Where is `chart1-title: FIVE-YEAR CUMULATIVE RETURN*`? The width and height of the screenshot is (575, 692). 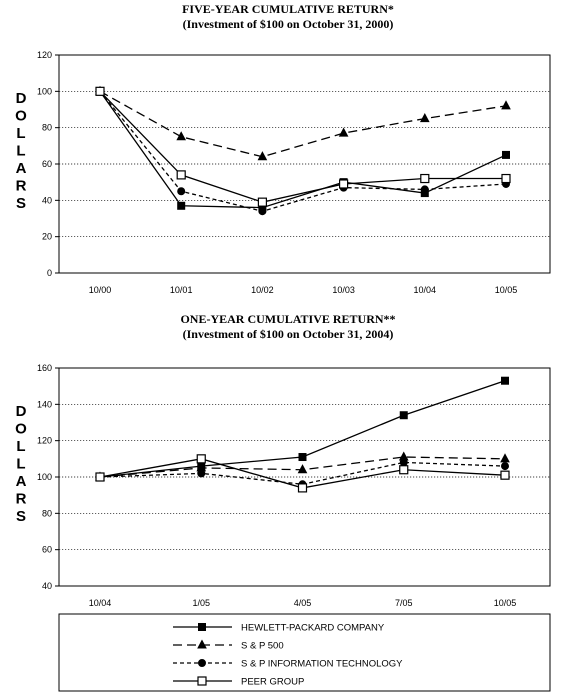
chart1-title: FIVE-YEAR CUMULATIVE RETURN* is located at coordinates (288, 9).